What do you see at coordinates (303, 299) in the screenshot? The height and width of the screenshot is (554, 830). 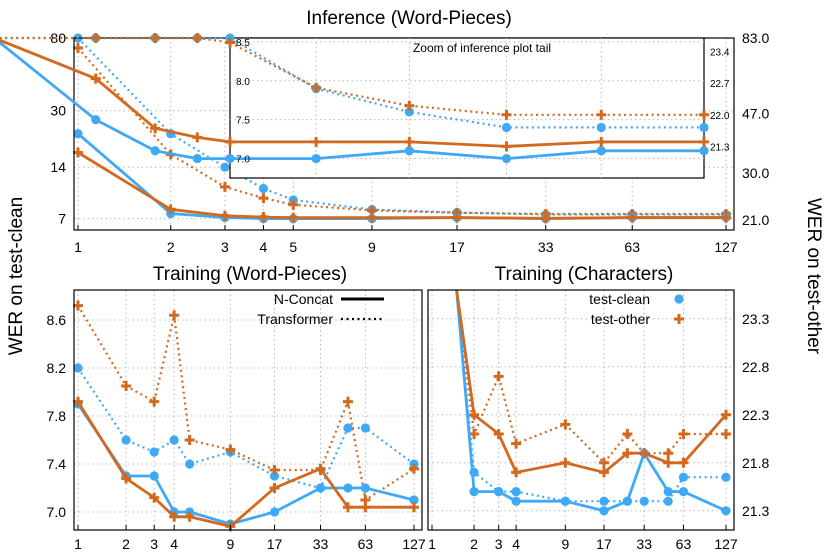 I see `legend-label-n-concat: N-Concat` at bounding box center [303, 299].